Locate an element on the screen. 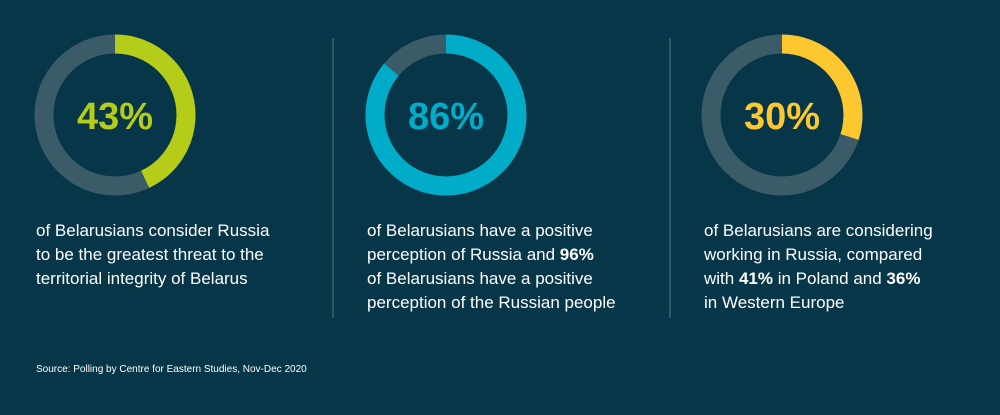 The image size is (1000, 415). caption-text: territorial integrity of Belarus is located at coordinates (142, 278).